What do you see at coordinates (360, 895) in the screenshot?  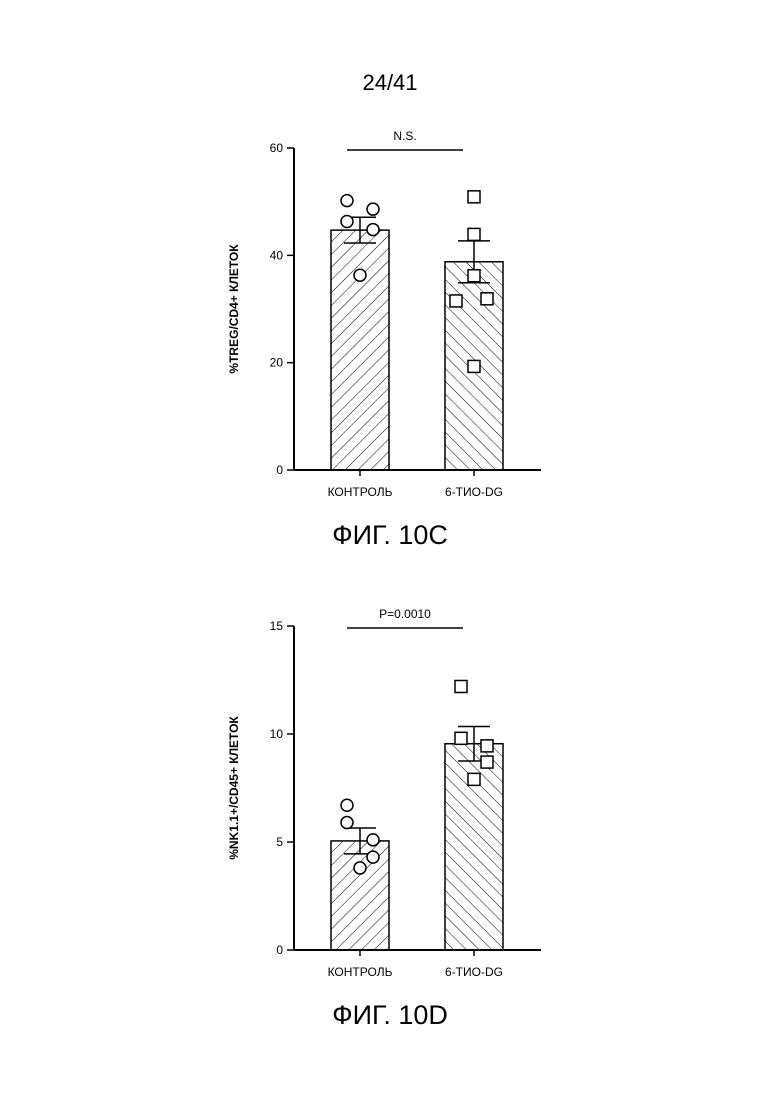 I see `bar-control` at bounding box center [360, 895].